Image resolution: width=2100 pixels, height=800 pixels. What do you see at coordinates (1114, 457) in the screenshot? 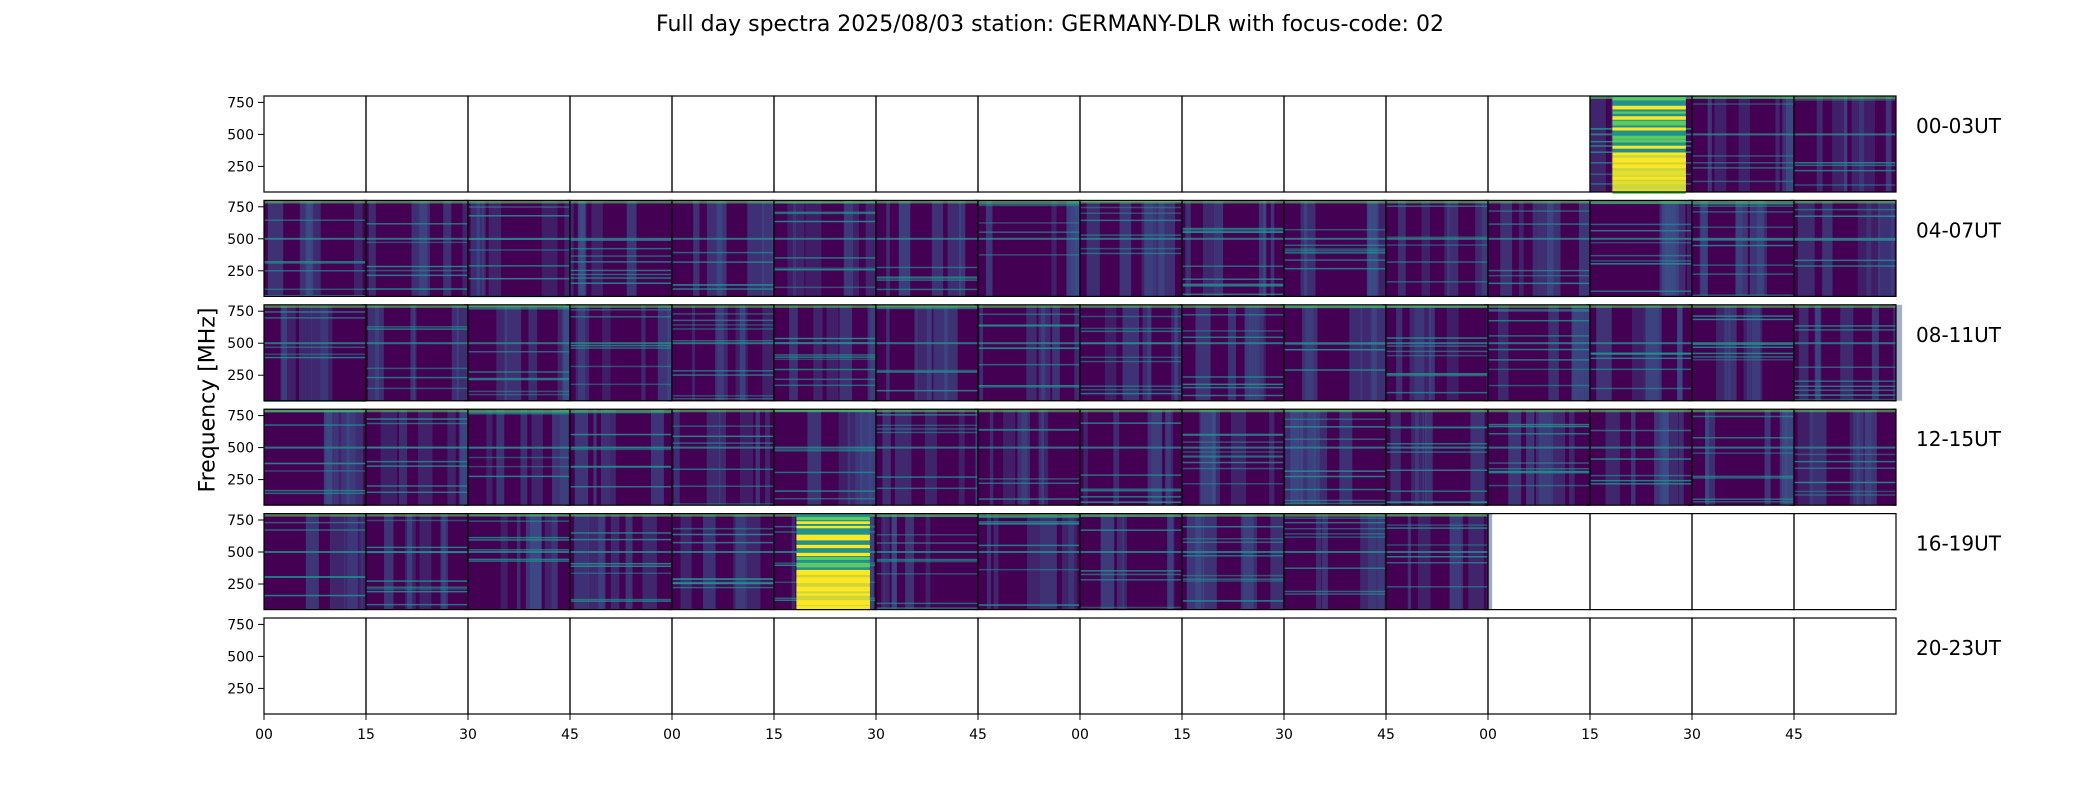
I see `spectra-row: 250 500 750 12-15UT` at bounding box center [1114, 457].